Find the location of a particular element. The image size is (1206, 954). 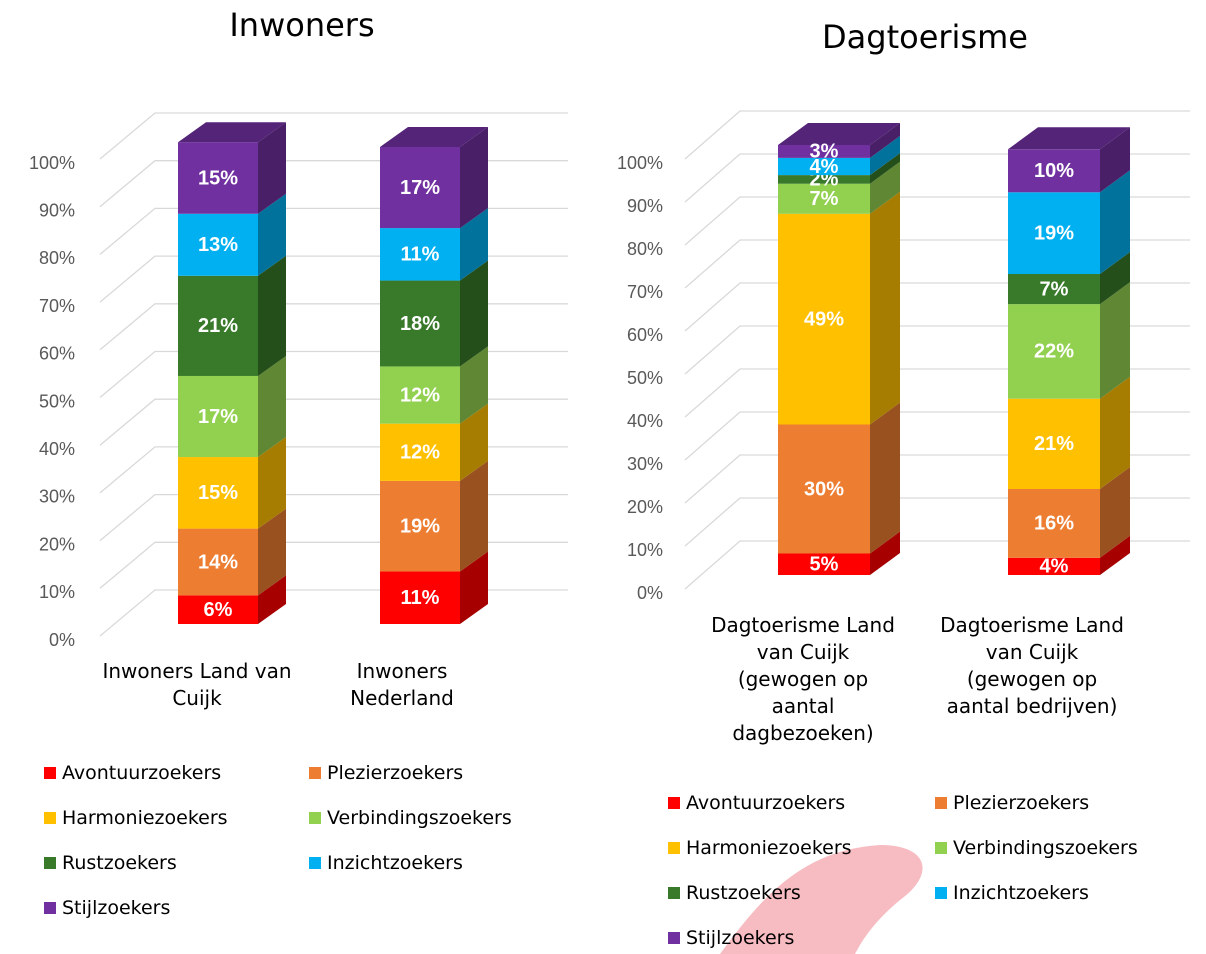

legend-item: Avontuurzoekers is located at coordinates (132, 773).